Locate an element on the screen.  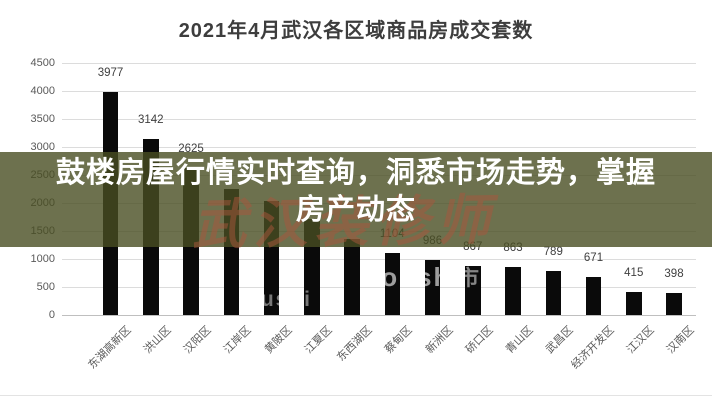
y-axis-tick-label: 1000 is located at coordinates (42, 259).